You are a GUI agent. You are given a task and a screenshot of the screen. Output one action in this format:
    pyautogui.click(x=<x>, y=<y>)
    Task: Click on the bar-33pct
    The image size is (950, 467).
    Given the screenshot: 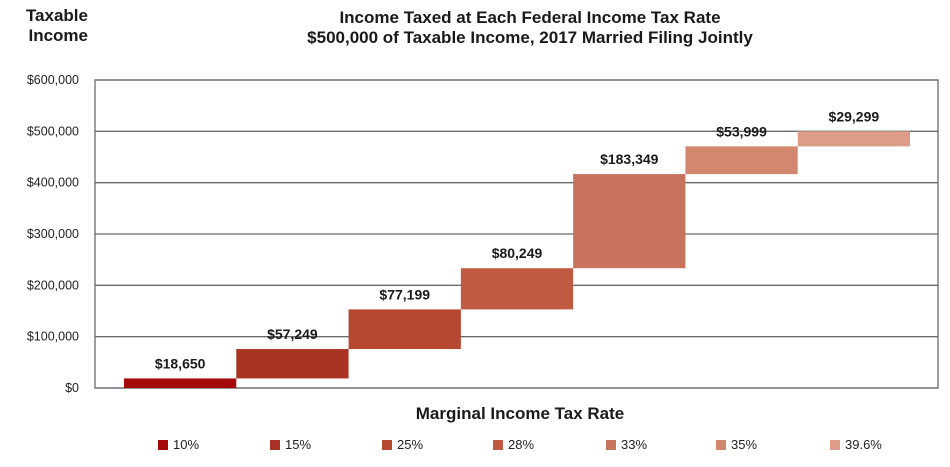 What is the action you would take?
    pyautogui.click(x=629, y=221)
    